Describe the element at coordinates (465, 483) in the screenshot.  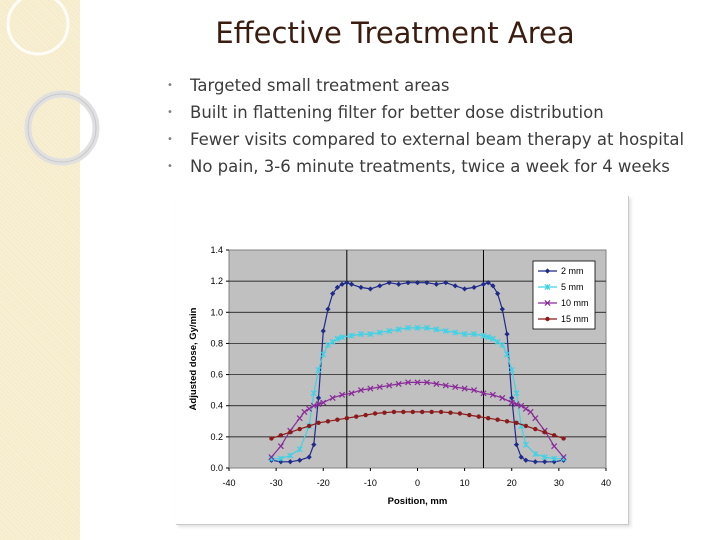
I see `x-tick-label: 10` at that location.